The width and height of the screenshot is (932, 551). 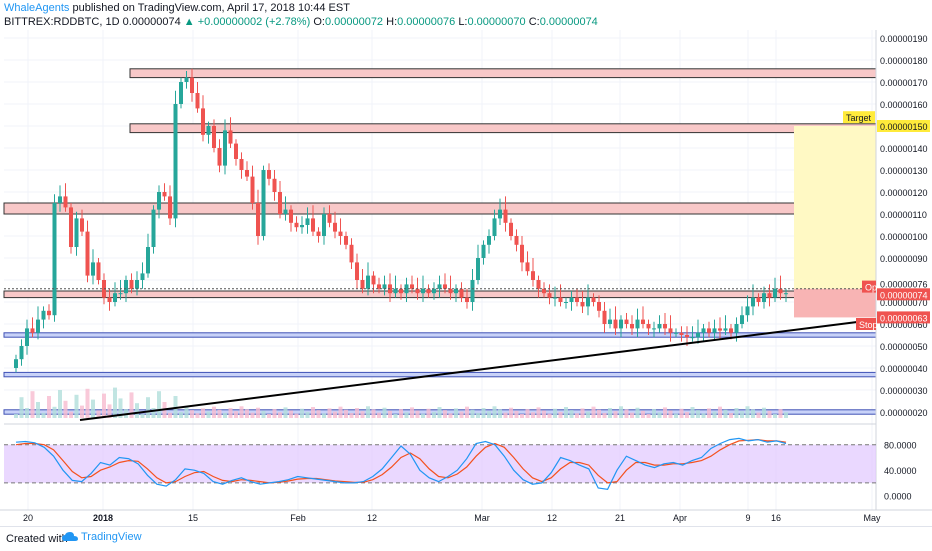 What do you see at coordinates (392, 22) in the screenshot?
I see `high-label: H:` at bounding box center [392, 22].